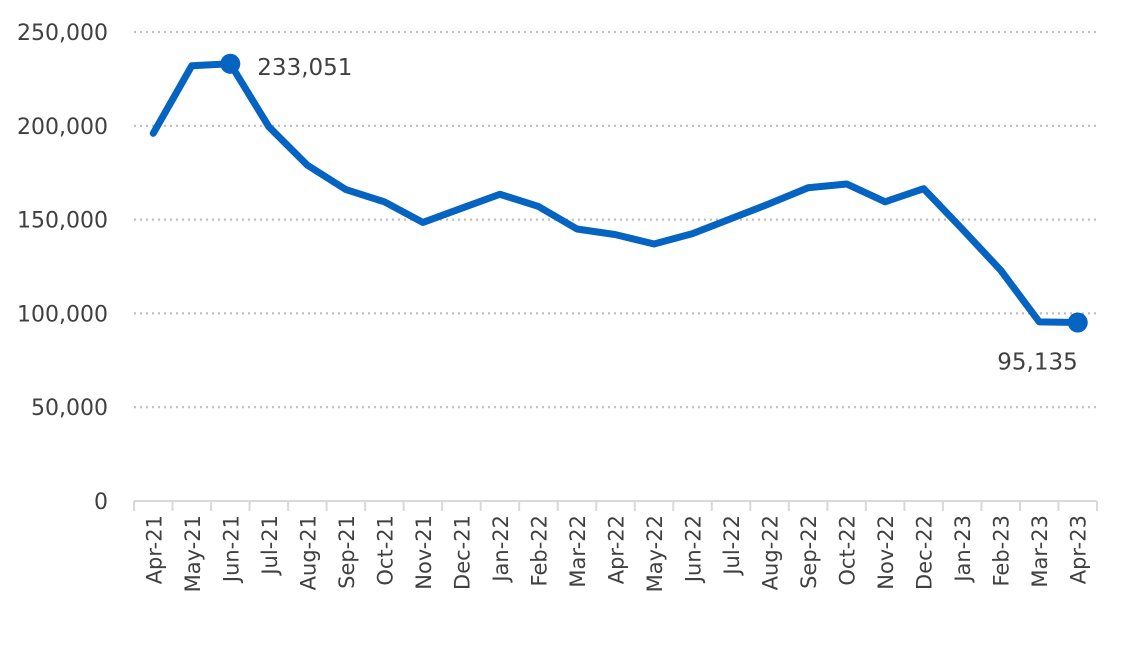 Image resolution: width=1127 pixels, height=647 pixels. What do you see at coordinates (615, 505) in the screenshot?
I see `x-axis` at bounding box center [615, 505].